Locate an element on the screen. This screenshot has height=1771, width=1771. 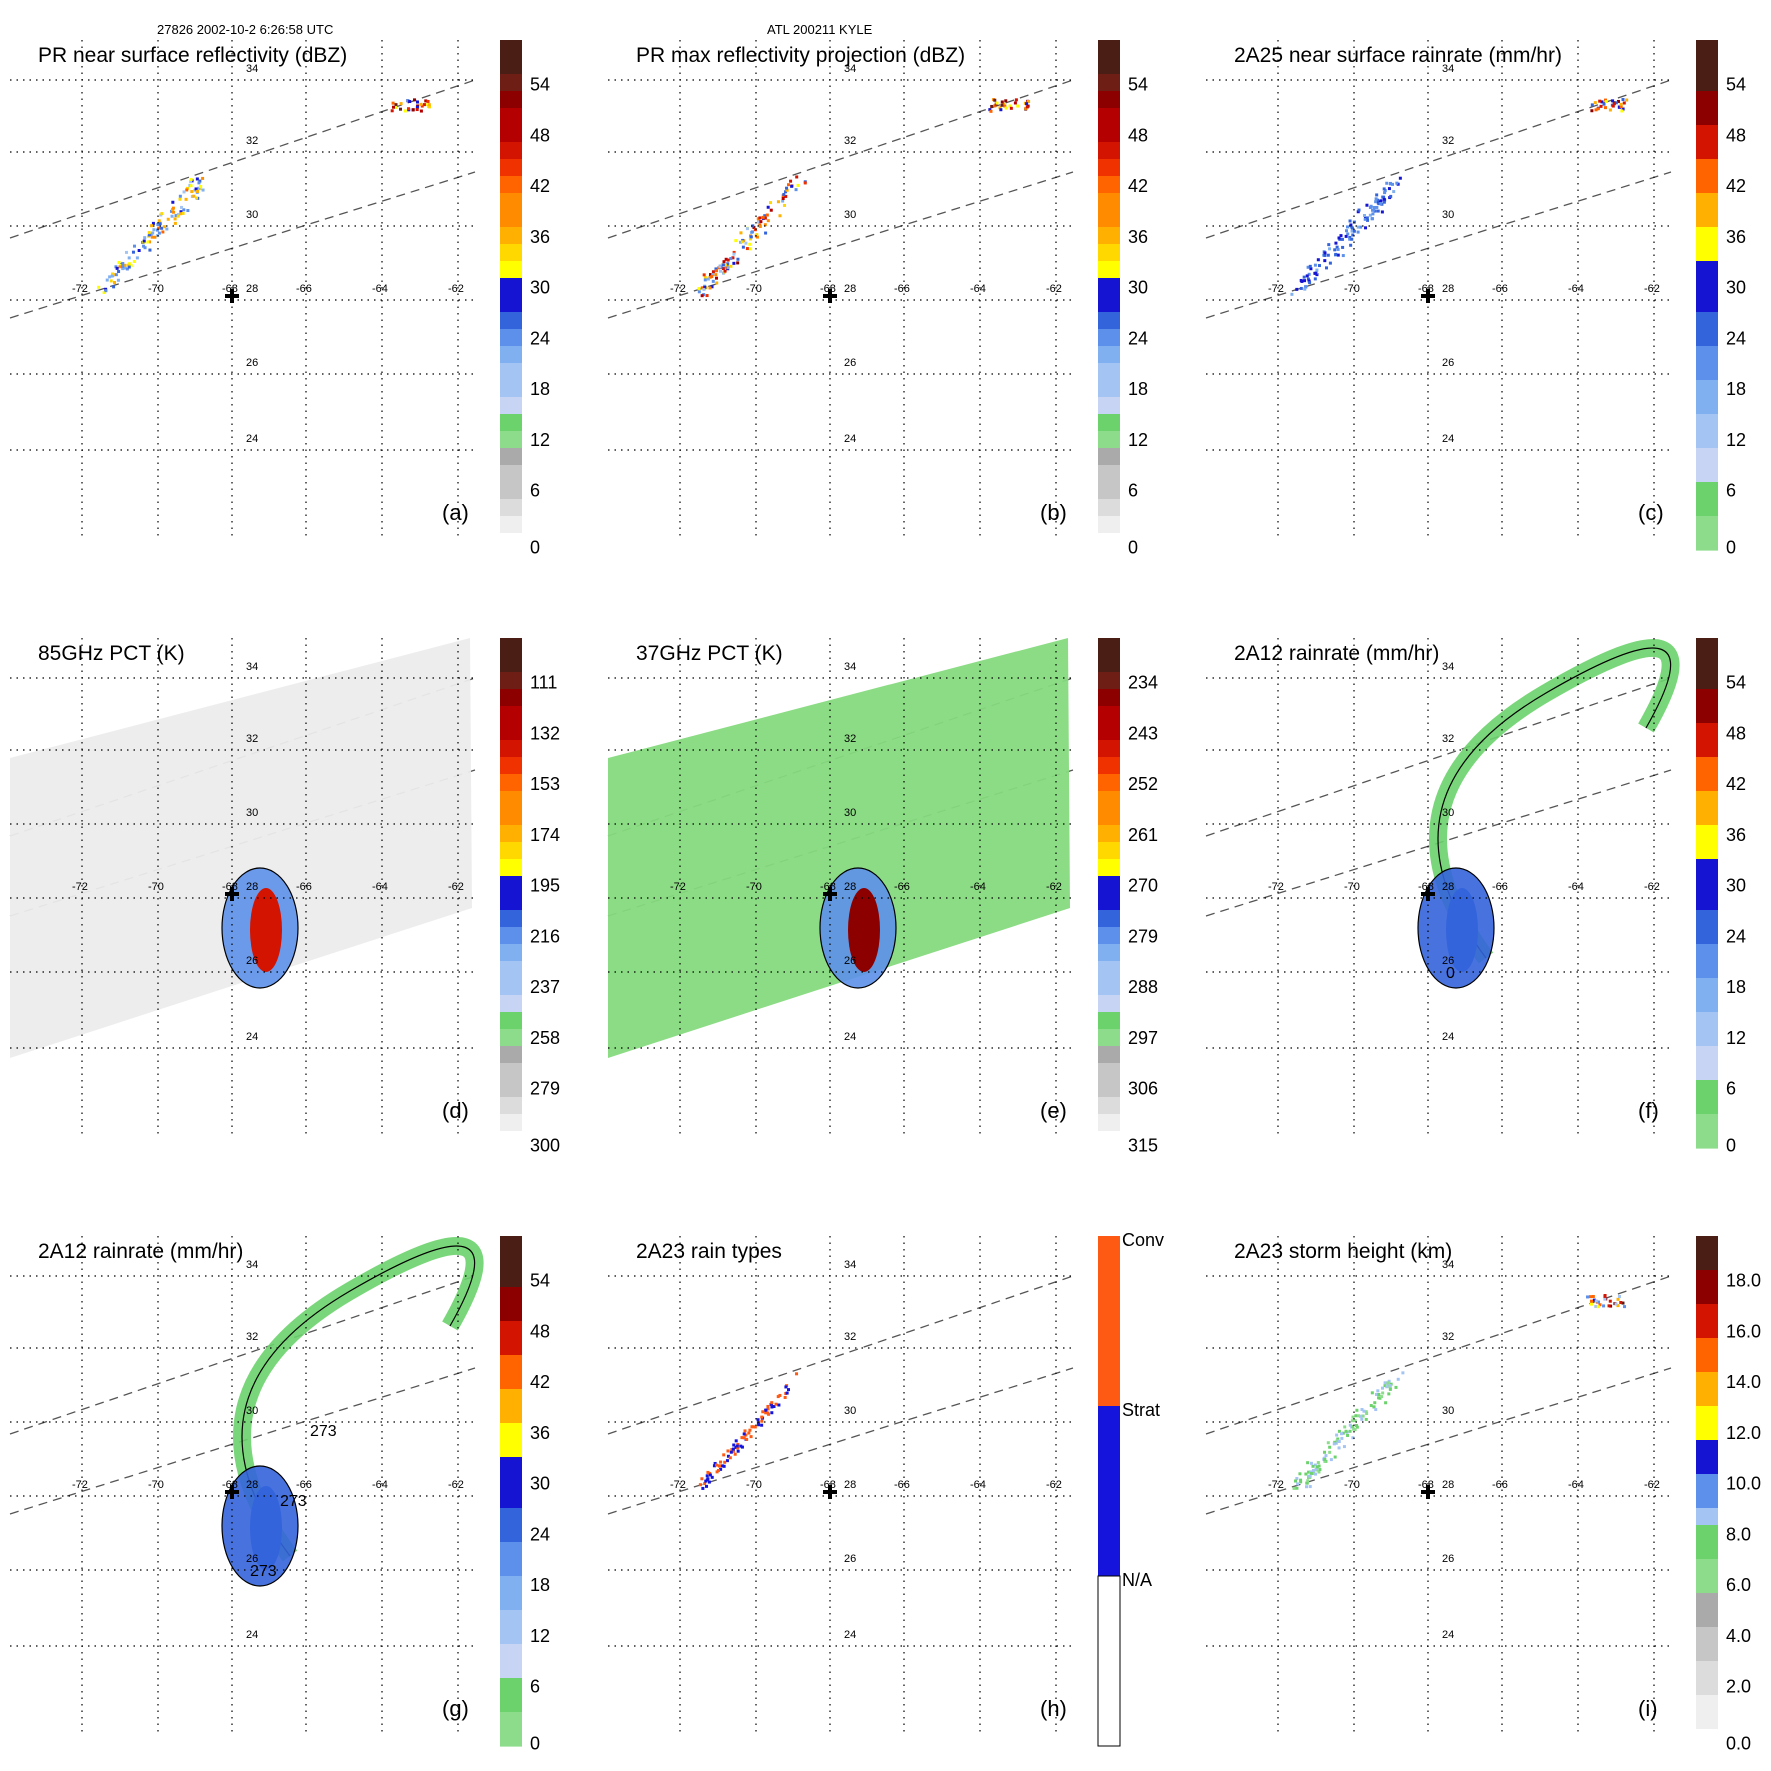
colorbar-tick: 6 is located at coordinates (535, 491).